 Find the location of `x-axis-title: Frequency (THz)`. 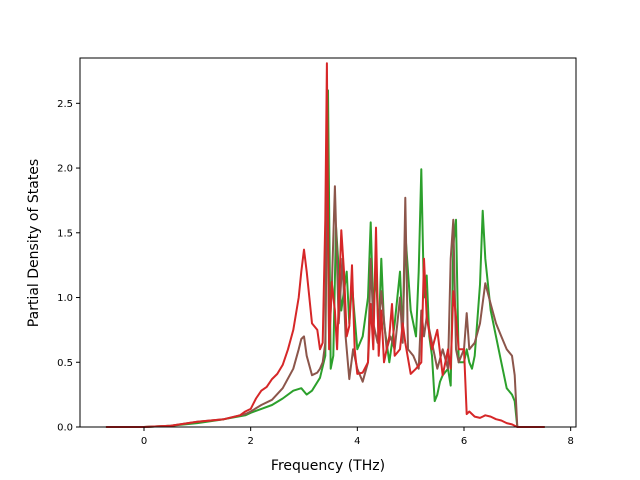

x-axis-title: Frequency (THz) is located at coordinates (328, 466).